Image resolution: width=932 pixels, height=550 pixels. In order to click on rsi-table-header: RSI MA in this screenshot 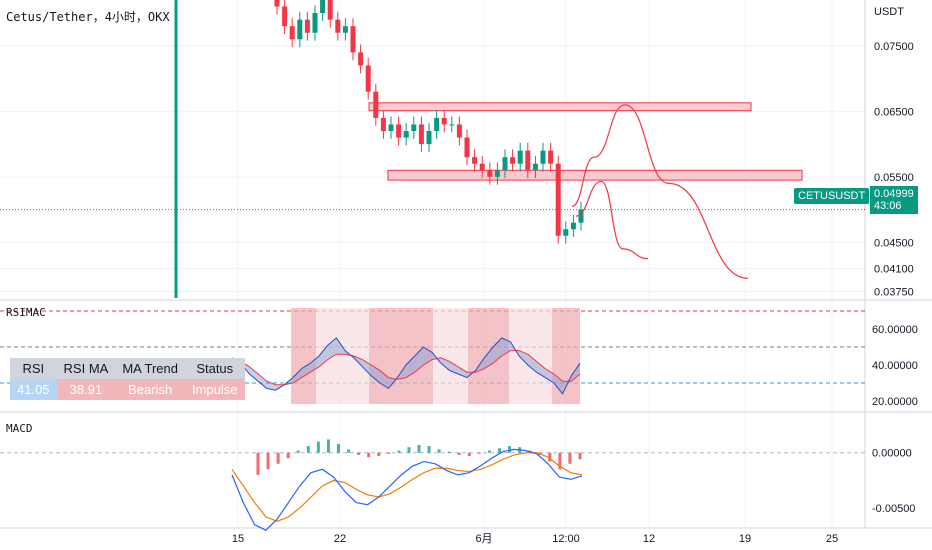, I will do `click(86, 368)`.